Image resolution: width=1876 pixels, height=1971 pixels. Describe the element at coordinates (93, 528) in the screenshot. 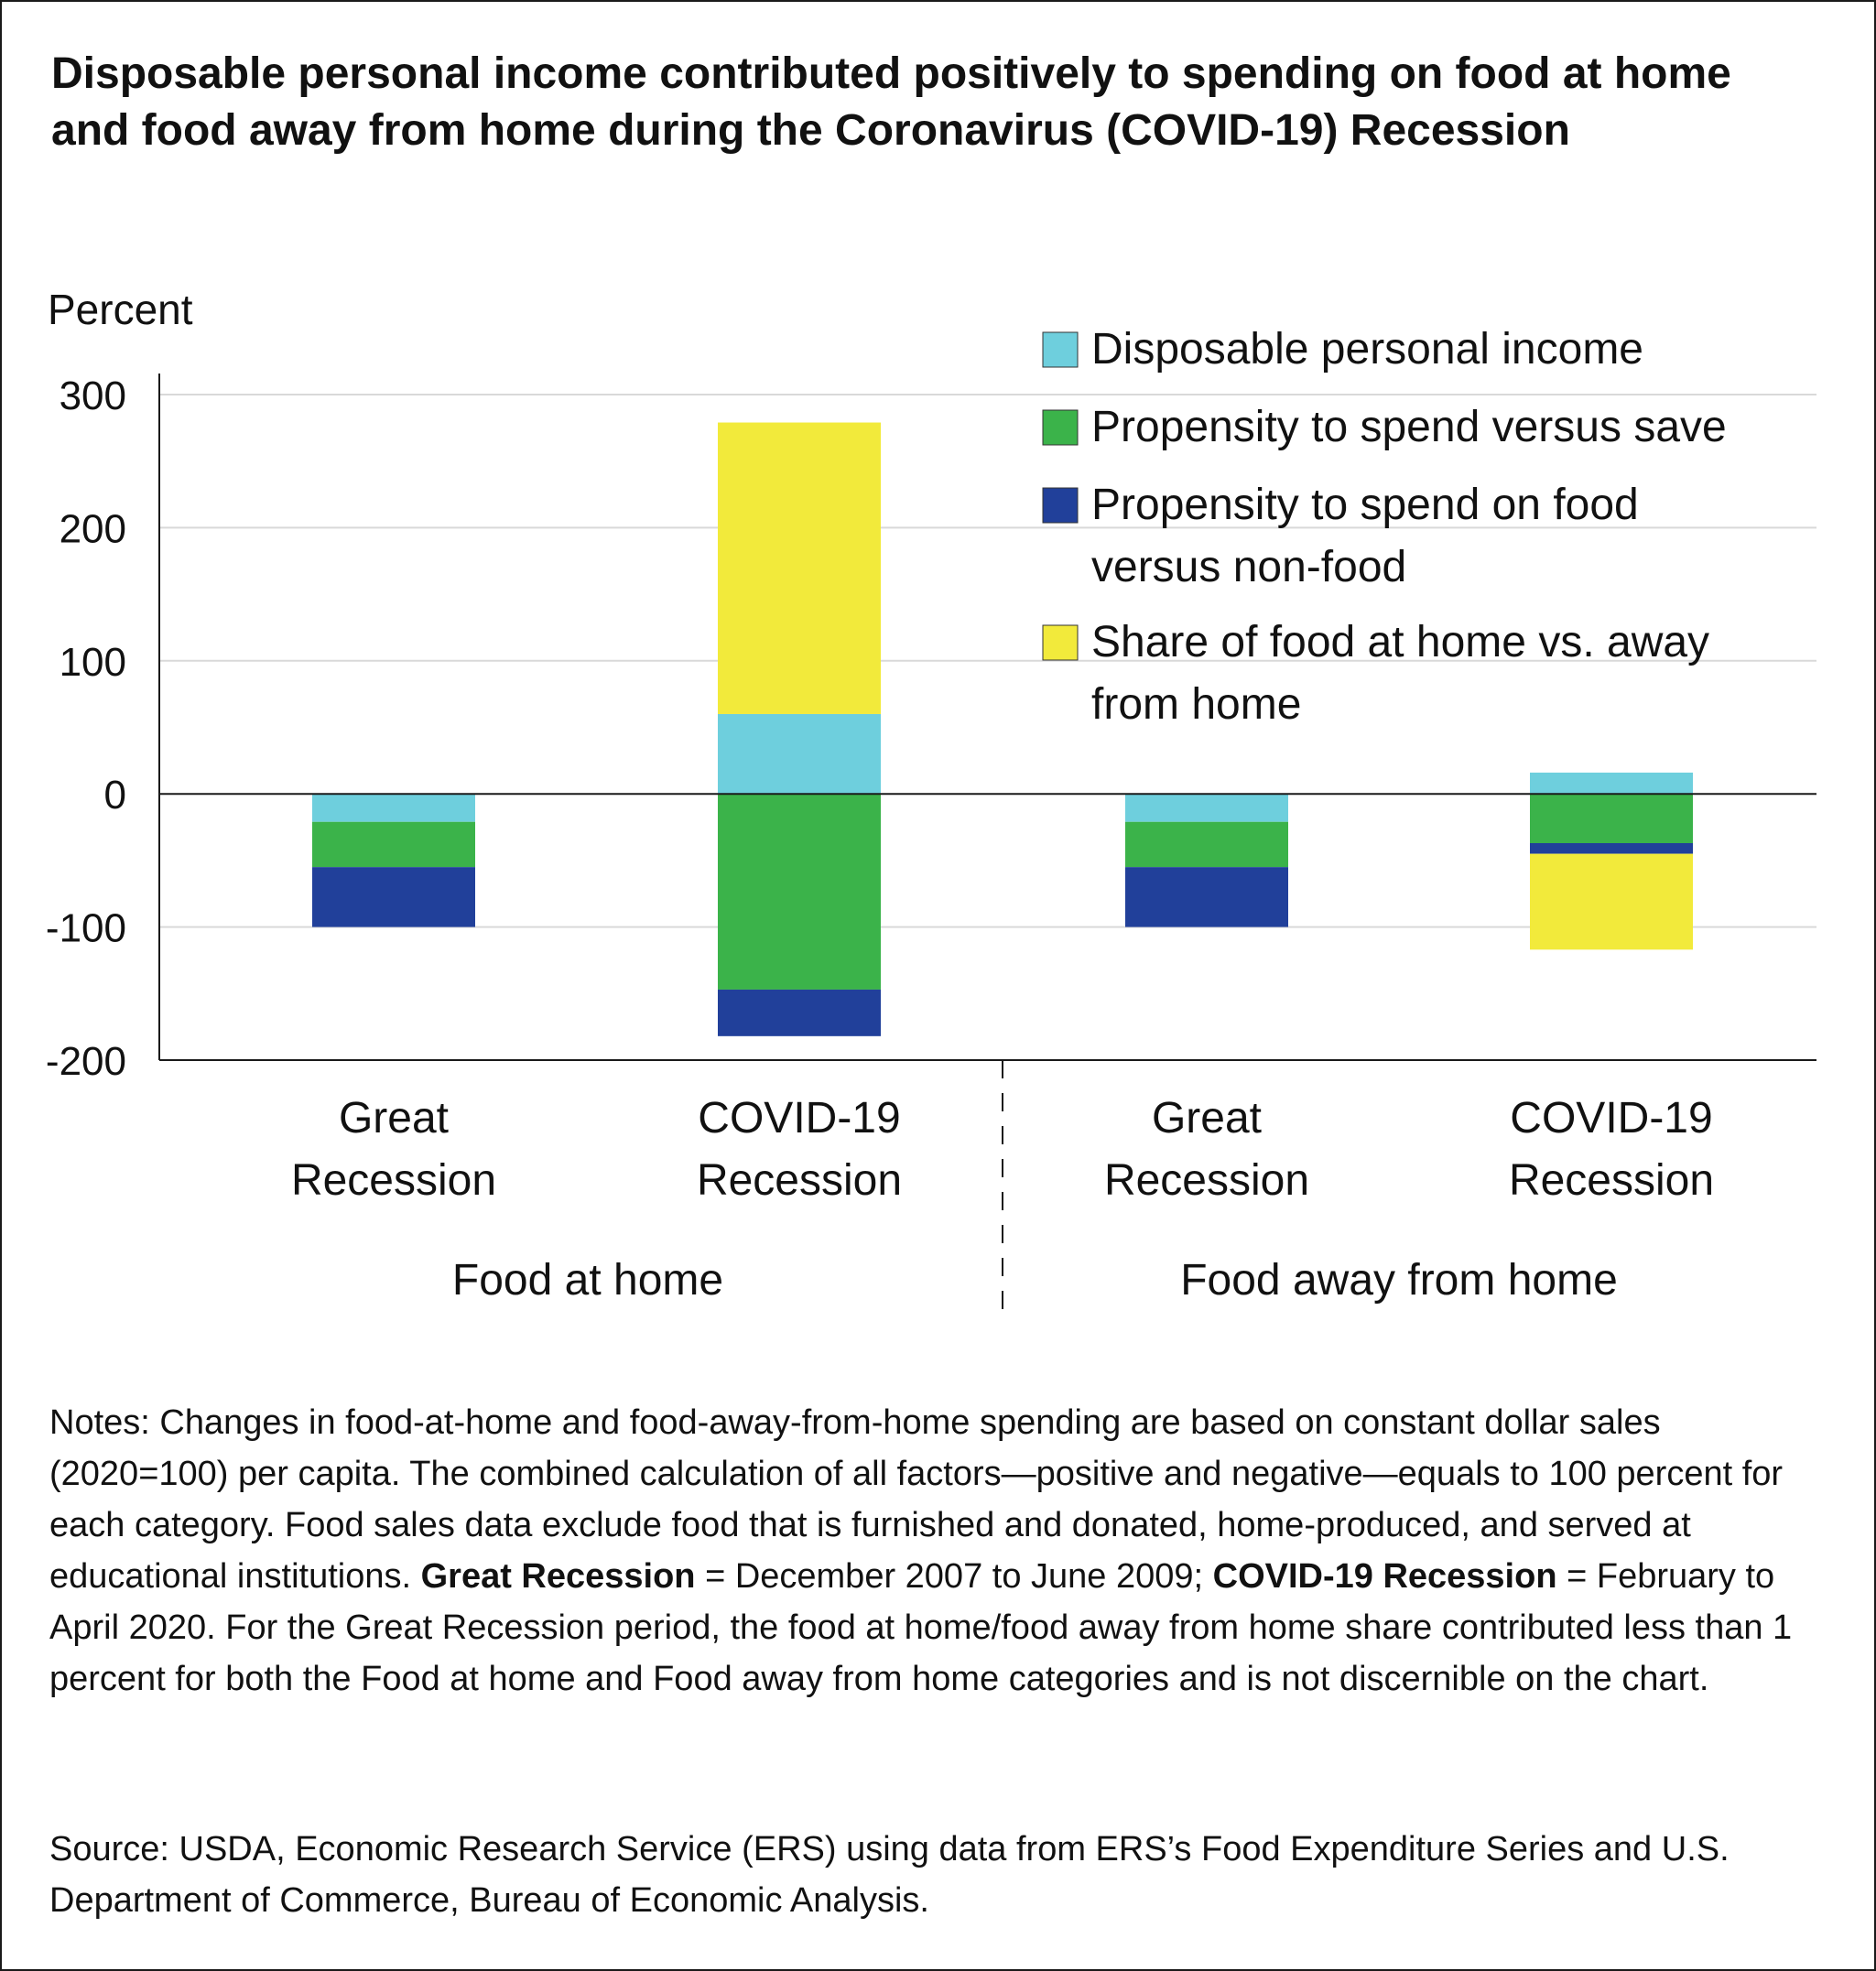

I see `y-tick-label: 200` at that location.